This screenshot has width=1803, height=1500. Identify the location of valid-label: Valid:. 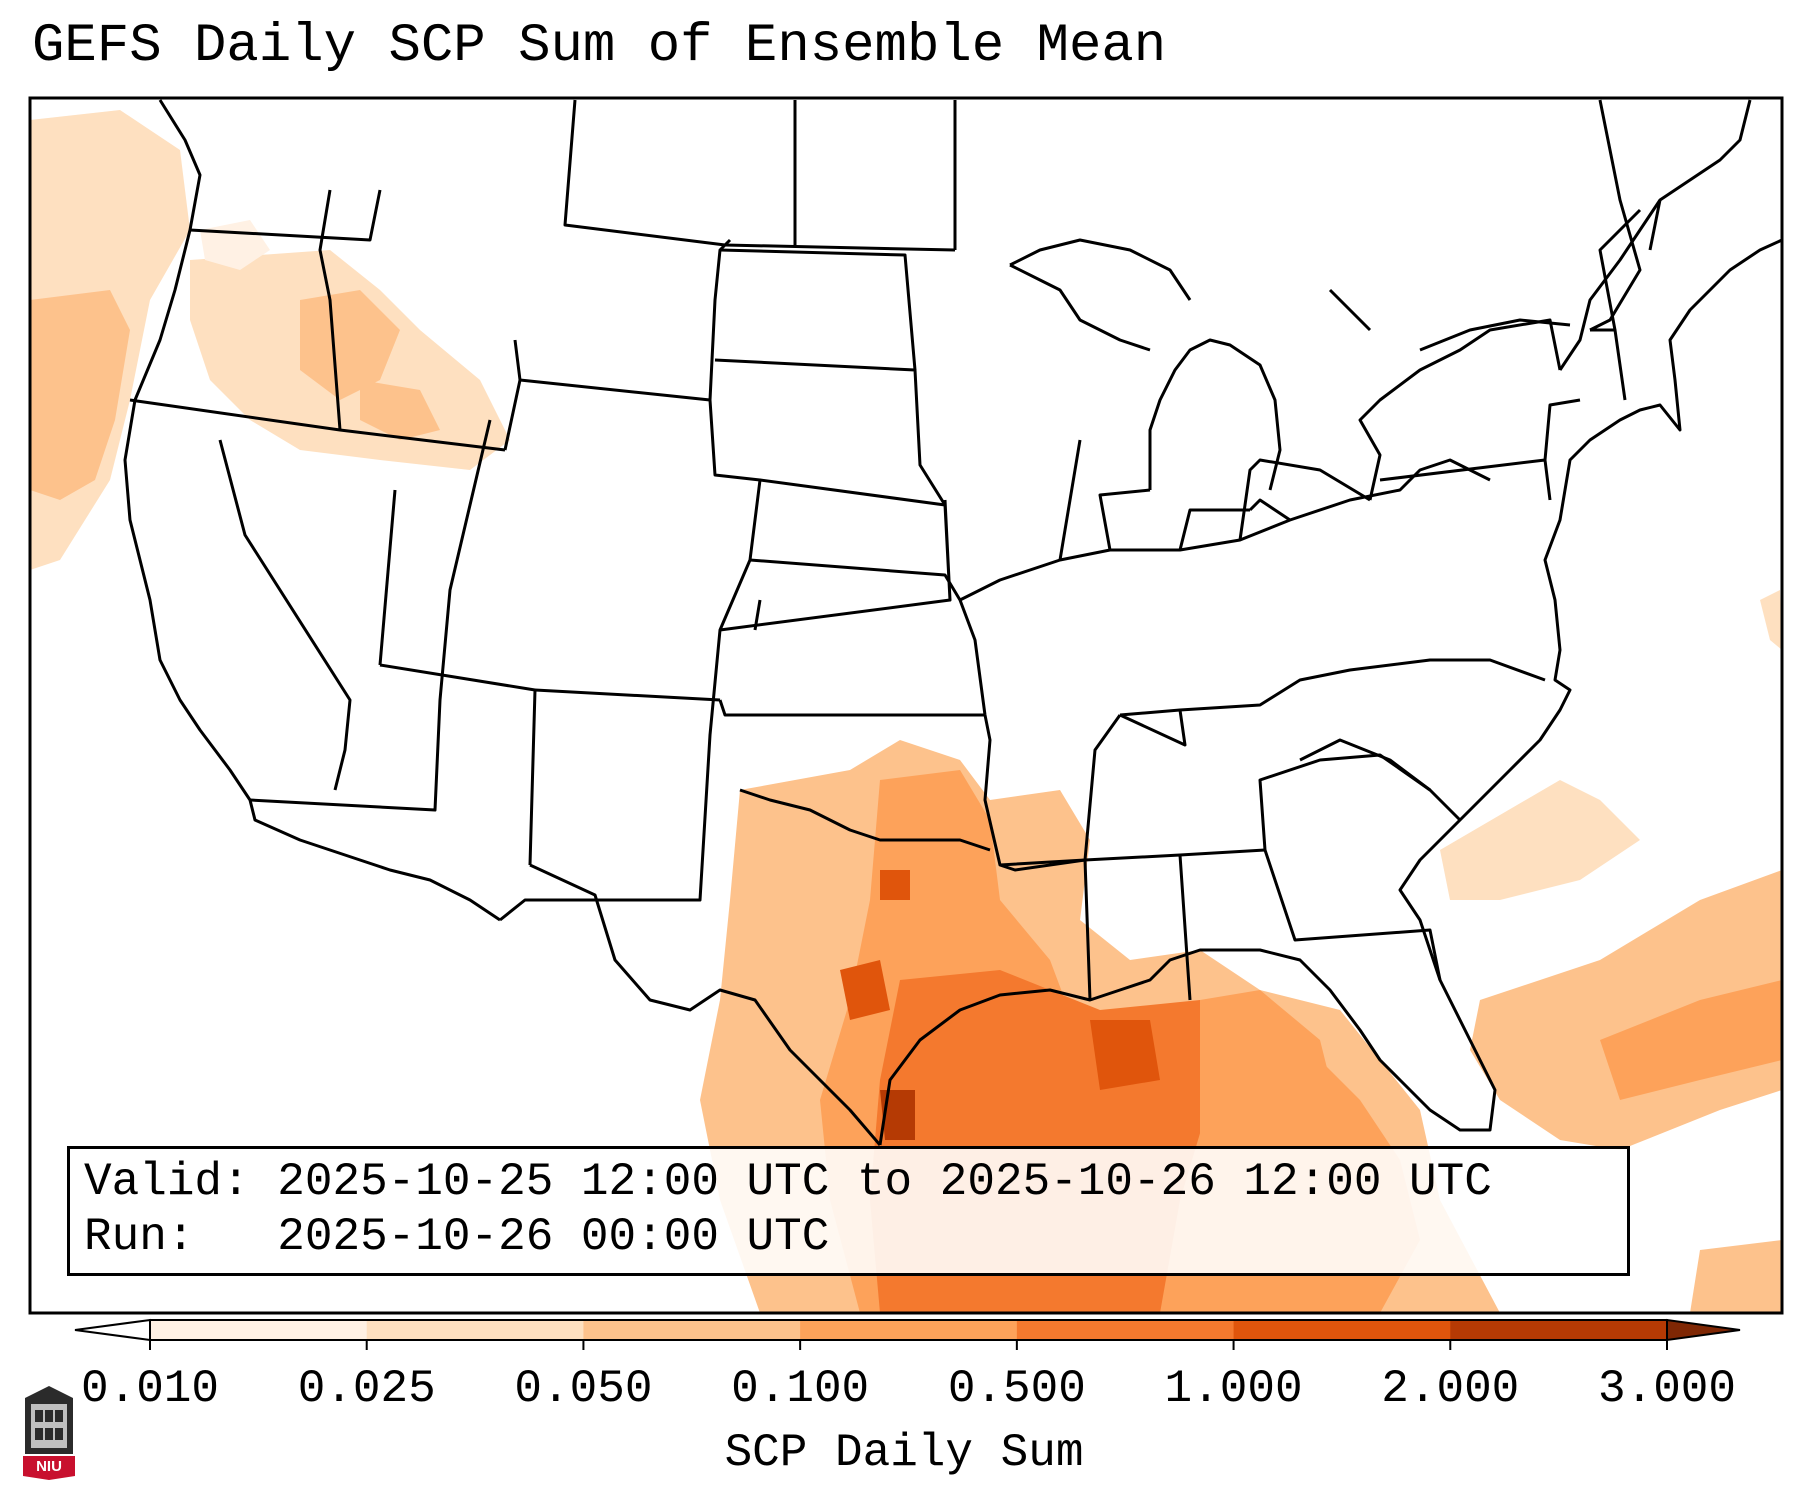
(167, 1182).